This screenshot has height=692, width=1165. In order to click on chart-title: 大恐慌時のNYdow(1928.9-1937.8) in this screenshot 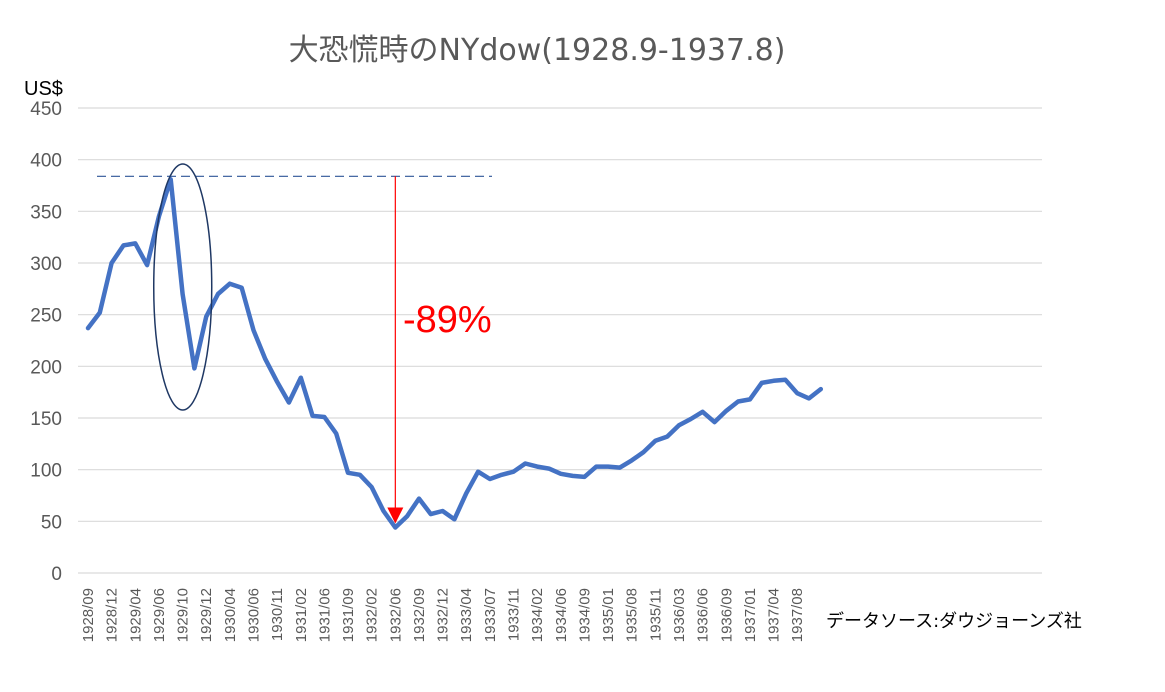, I will do `click(537, 50)`.